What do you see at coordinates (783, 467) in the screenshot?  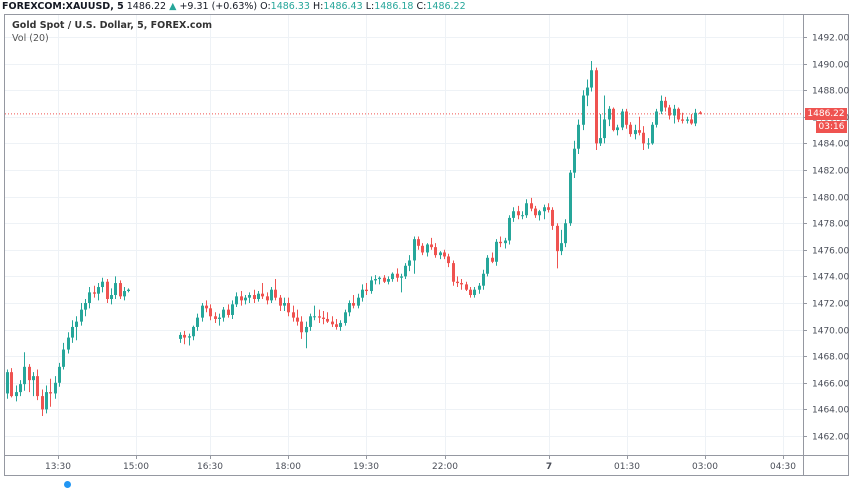 I see `time-tick-label: 04:30` at bounding box center [783, 467].